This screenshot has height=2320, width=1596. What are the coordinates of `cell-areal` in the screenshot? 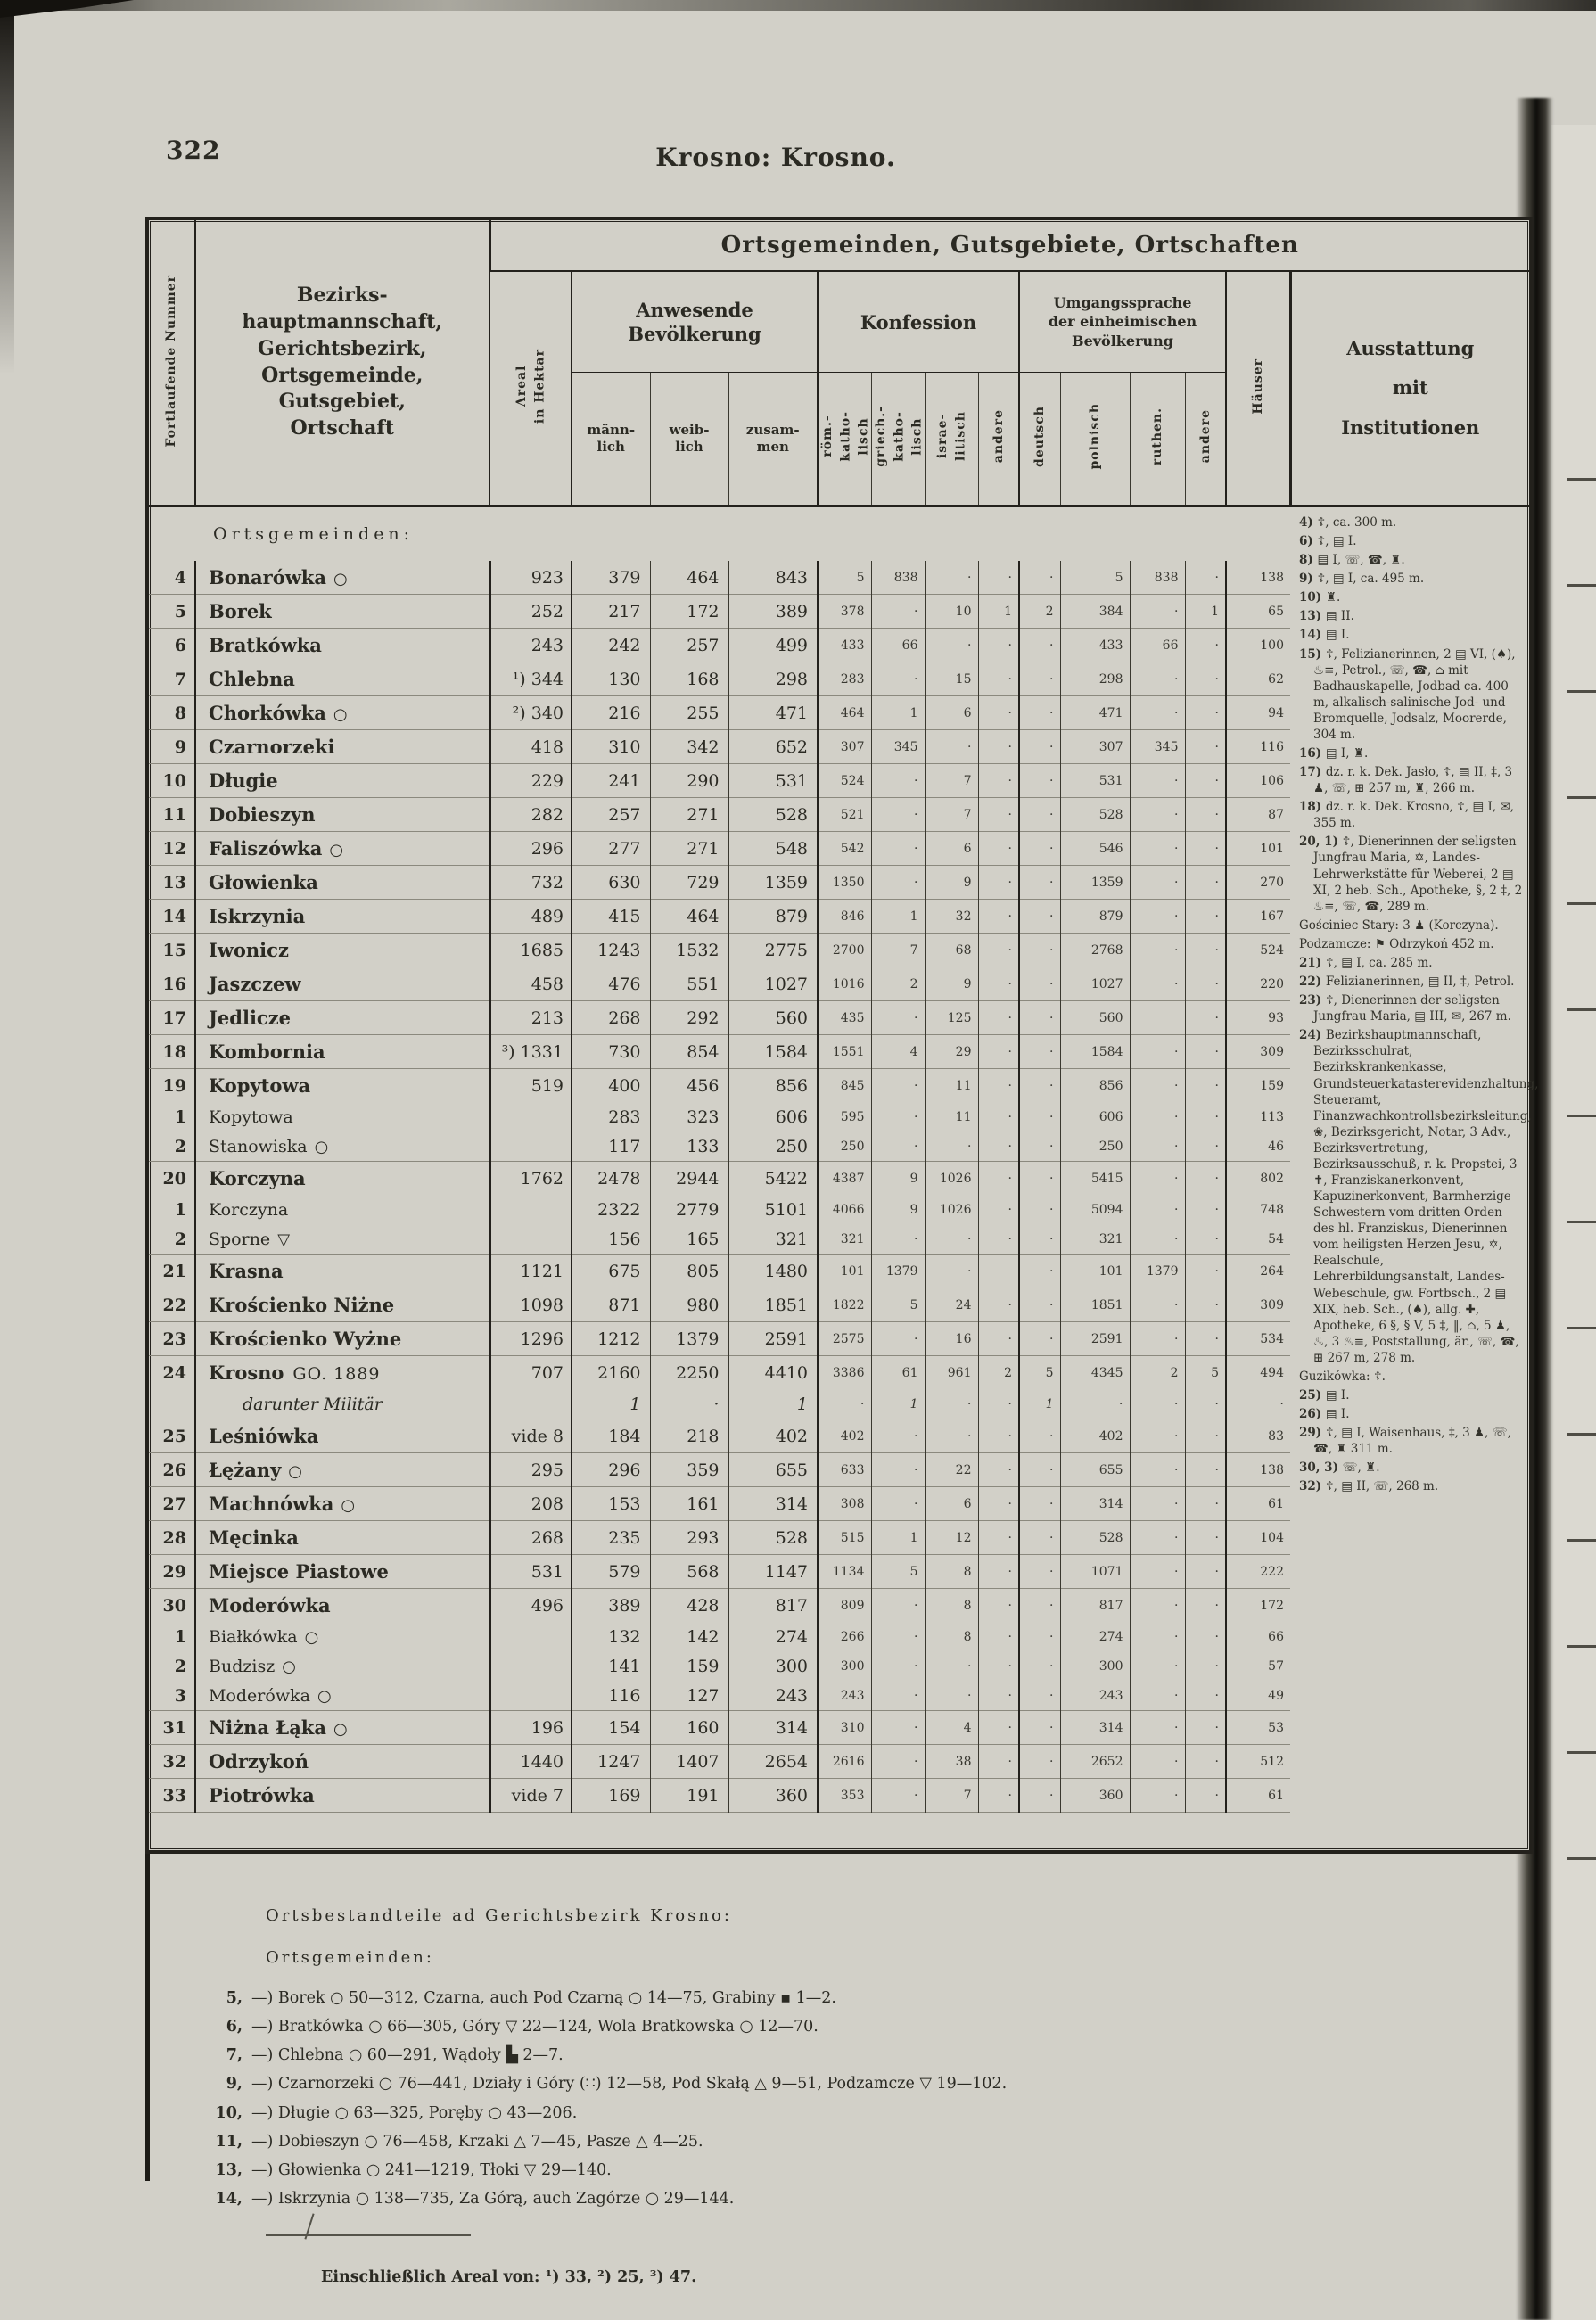 It's located at (530, 1209).